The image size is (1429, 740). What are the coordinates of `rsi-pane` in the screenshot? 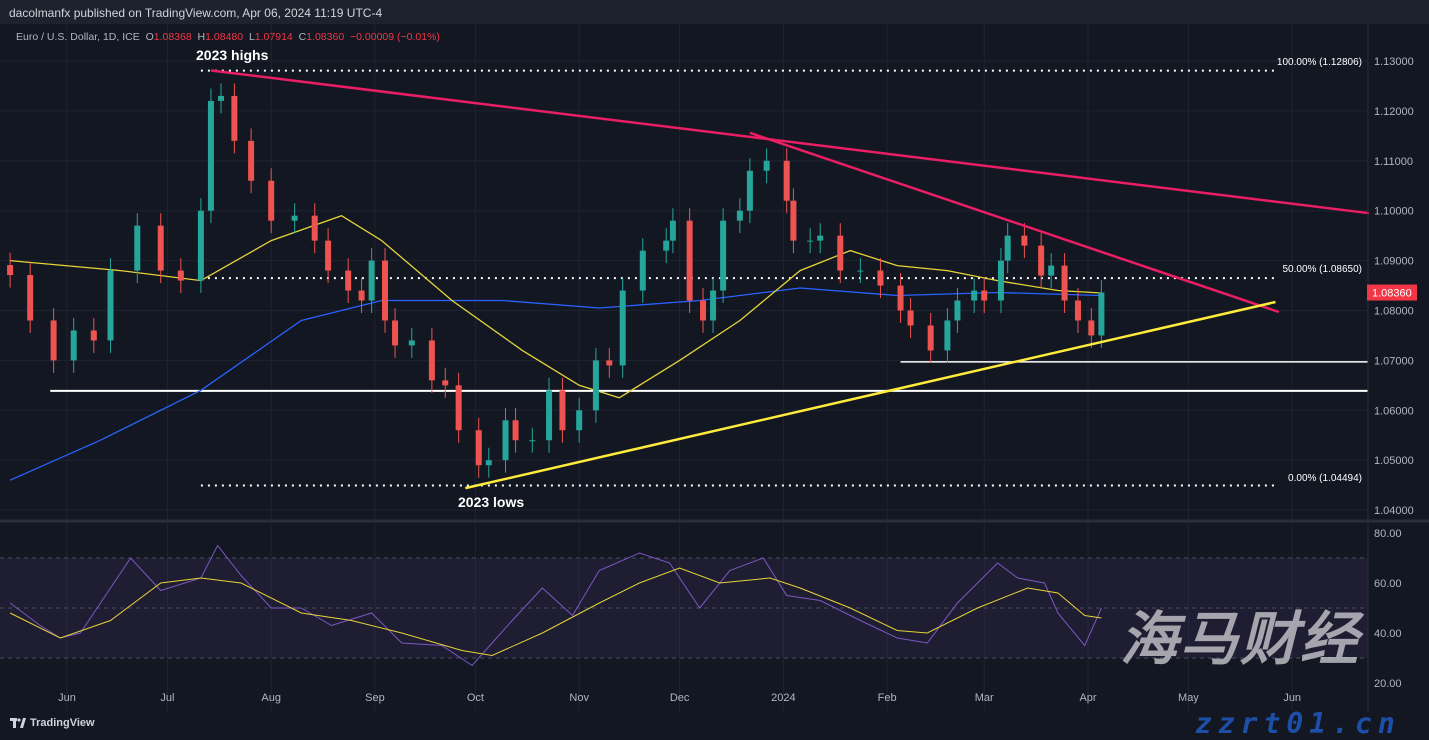 It's located at (555, 605).